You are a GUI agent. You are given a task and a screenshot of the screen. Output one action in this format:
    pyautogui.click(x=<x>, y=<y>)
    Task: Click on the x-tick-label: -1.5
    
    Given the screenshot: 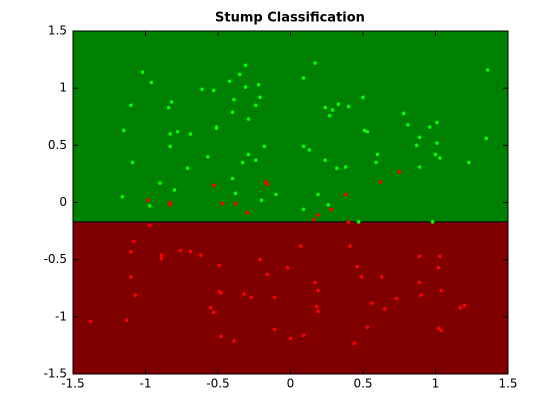 What is the action you would take?
    pyautogui.click(x=72, y=384)
    